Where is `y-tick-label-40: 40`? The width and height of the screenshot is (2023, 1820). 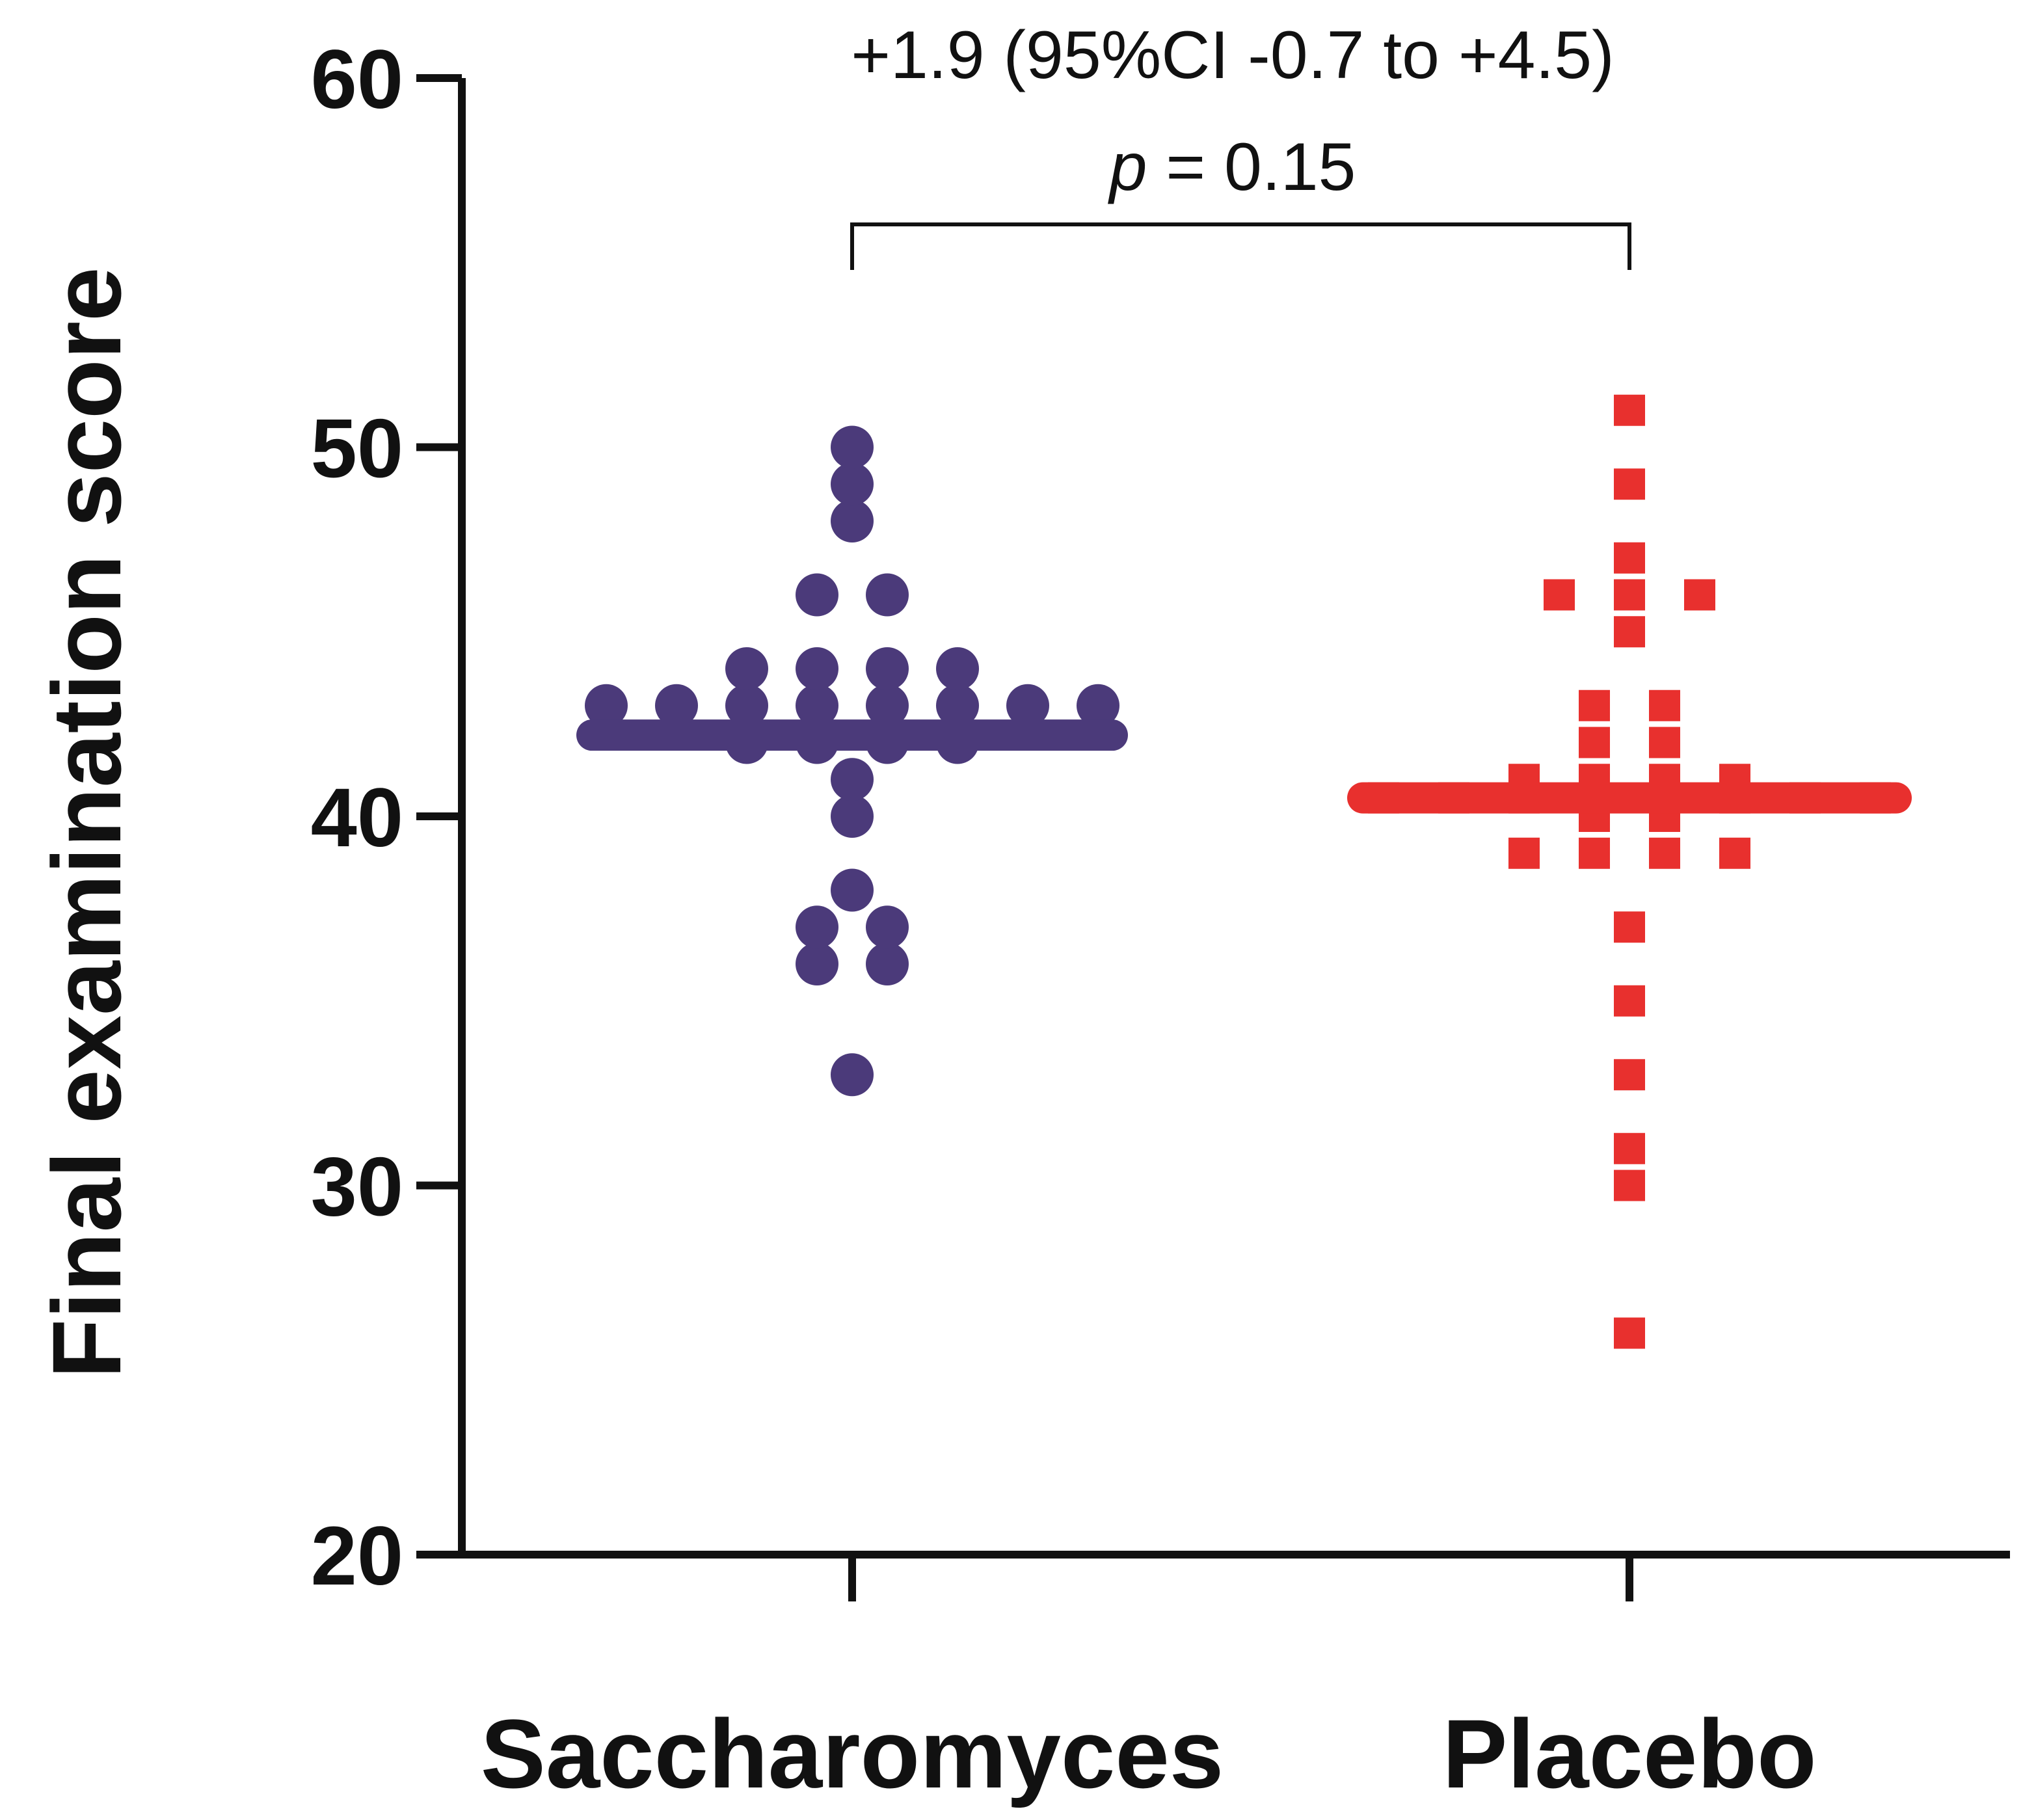 y-tick-label-40: 40 is located at coordinates (357, 817).